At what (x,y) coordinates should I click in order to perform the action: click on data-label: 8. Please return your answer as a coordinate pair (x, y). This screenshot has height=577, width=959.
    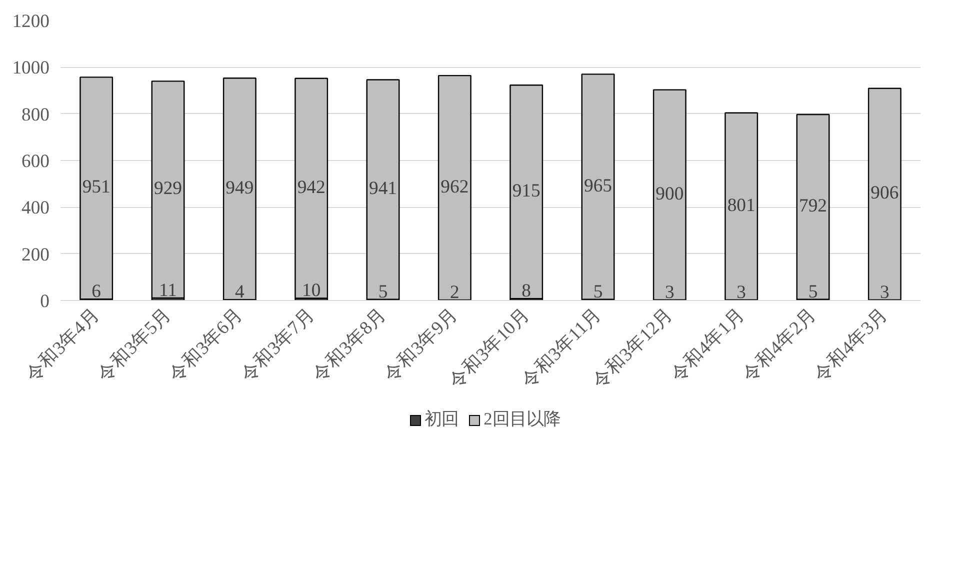
    Looking at the image, I should click on (526, 291).